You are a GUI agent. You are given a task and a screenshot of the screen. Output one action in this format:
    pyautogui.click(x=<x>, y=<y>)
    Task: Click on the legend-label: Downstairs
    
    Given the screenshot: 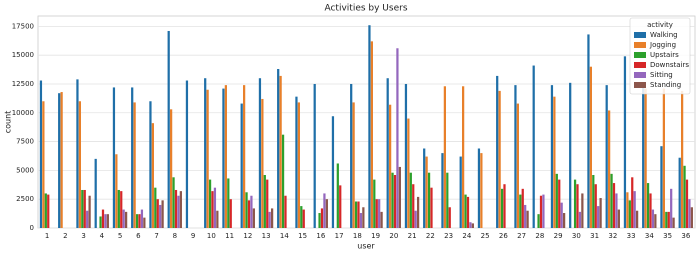 What is the action you would take?
    pyautogui.click(x=669, y=65)
    